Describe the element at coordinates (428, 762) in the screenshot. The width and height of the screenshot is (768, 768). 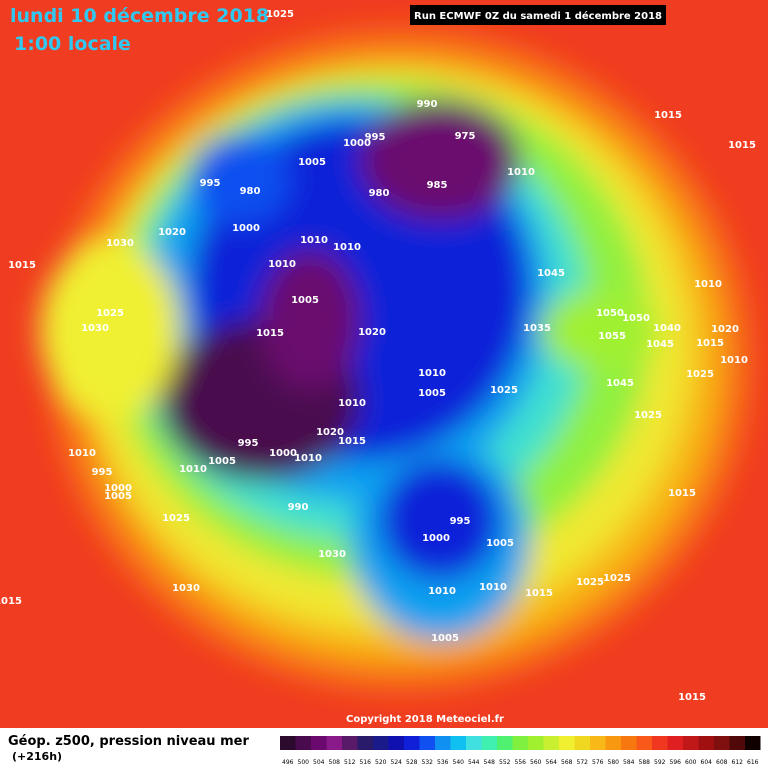
I see `scale-label: 532` at that location.